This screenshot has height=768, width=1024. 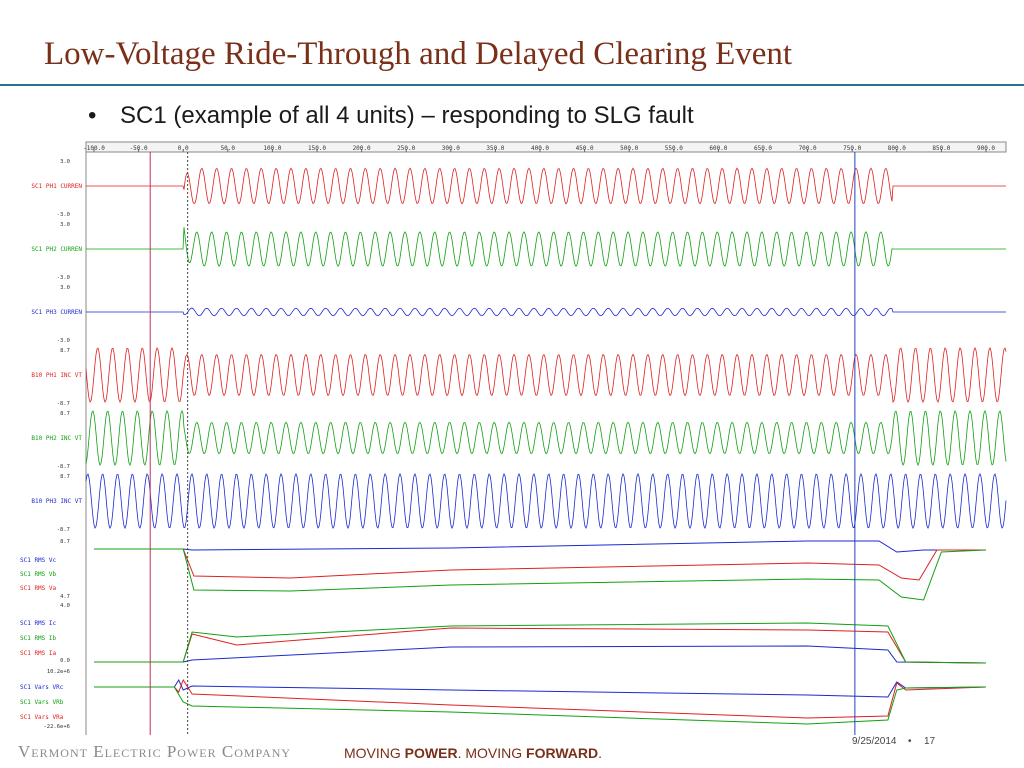 What do you see at coordinates (38, 560) in the screenshot?
I see `rms-voltage-label: SC1 RMS Vc` at bounding box center [38, 560].